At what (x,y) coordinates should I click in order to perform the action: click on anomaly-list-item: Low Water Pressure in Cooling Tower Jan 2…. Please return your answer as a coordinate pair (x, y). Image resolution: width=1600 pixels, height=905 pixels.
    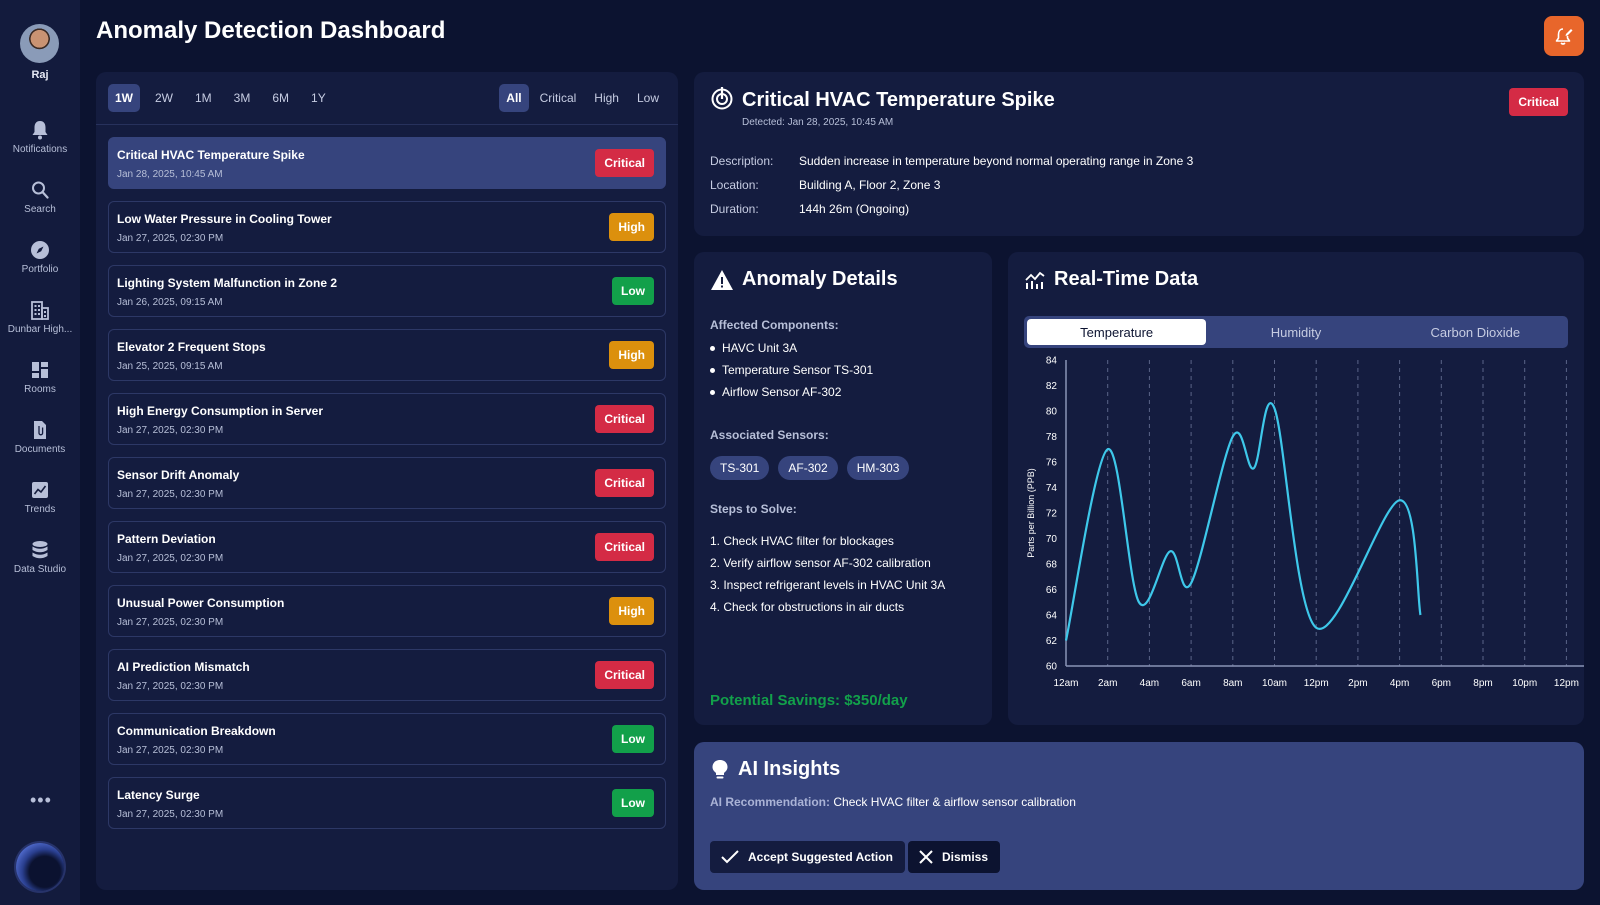
    Looking at the image, I should click on (387, 227).